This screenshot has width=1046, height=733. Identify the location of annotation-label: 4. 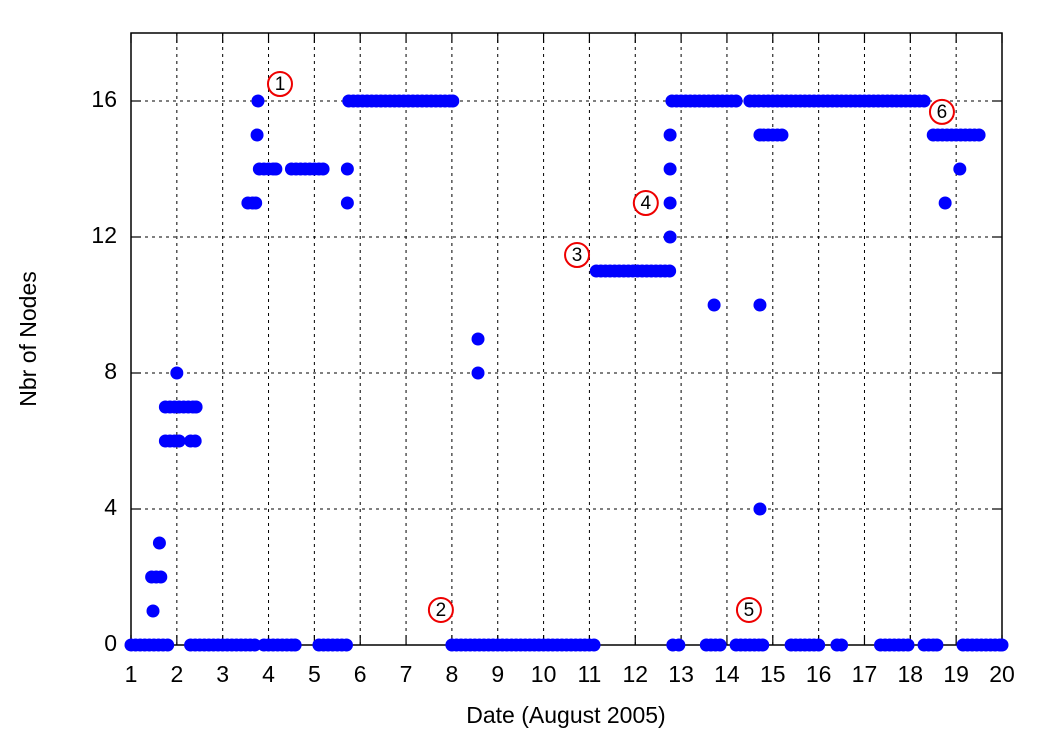
(646, 203).